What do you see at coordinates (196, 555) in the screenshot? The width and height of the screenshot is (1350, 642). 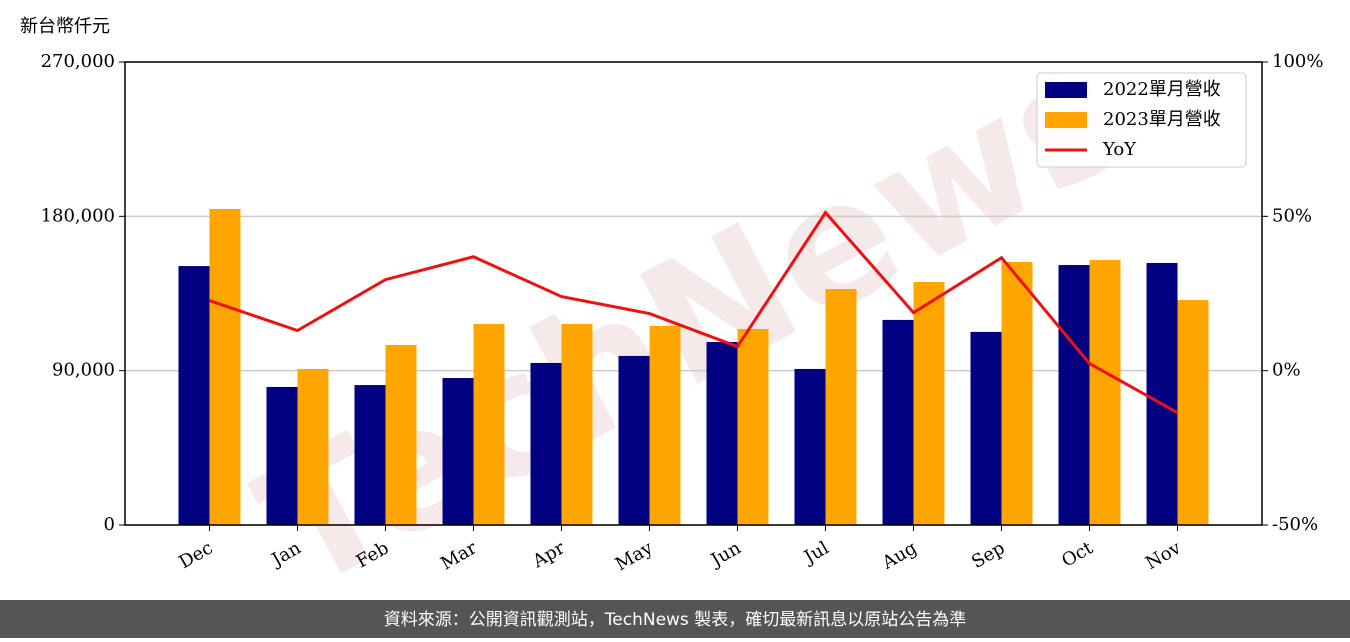 I see `x-tick-label: Dec` at bounding box center [196, 555].